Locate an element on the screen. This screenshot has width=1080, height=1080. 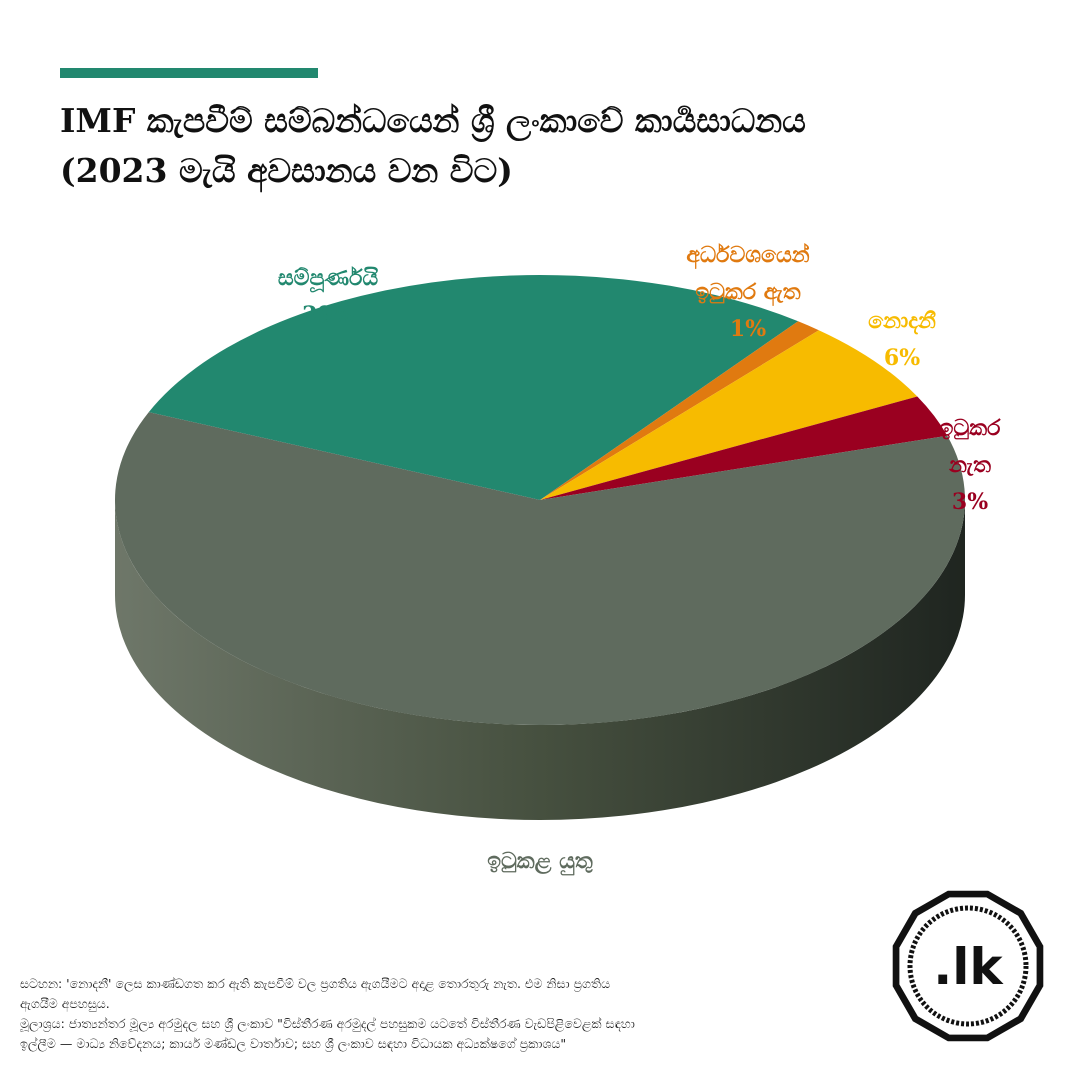
slice-name-label: නැත is located at coordinates (969, 465).